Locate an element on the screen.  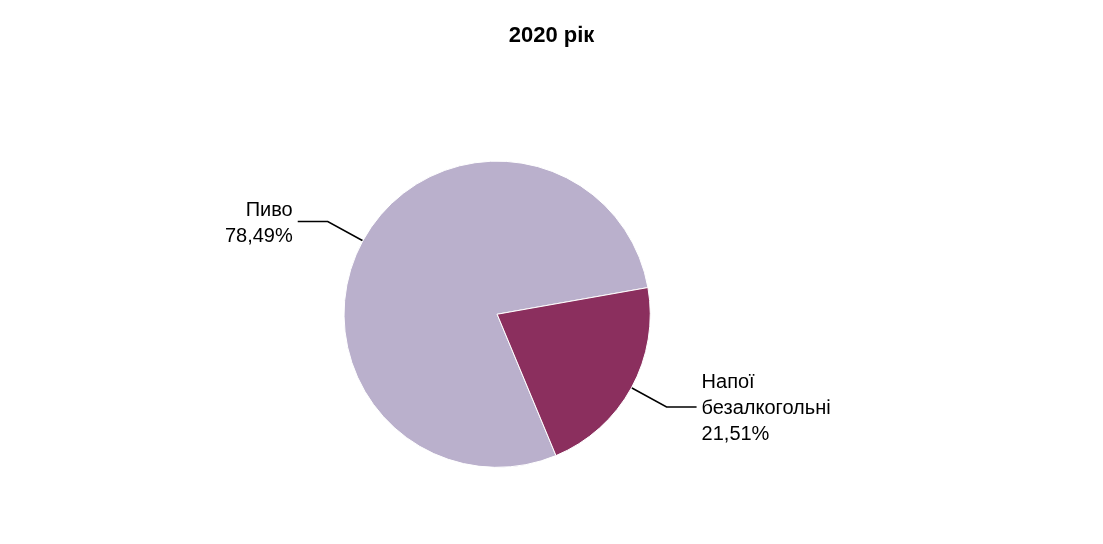
chart-title: 2020 рік is located at coordinates (552, 34).